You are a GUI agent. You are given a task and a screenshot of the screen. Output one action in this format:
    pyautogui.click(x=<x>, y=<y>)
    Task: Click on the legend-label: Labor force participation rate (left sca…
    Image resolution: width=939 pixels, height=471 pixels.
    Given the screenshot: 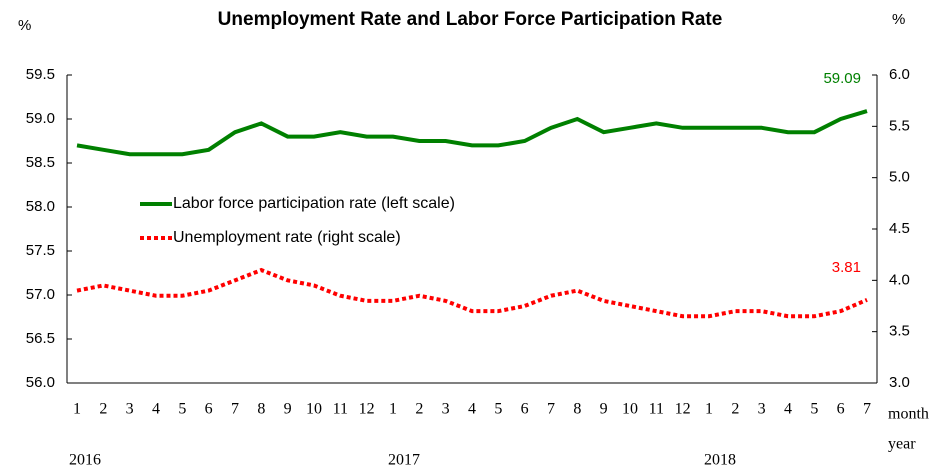 What is the action you would take?
    pyautogui.click(x=314, y=203)
    